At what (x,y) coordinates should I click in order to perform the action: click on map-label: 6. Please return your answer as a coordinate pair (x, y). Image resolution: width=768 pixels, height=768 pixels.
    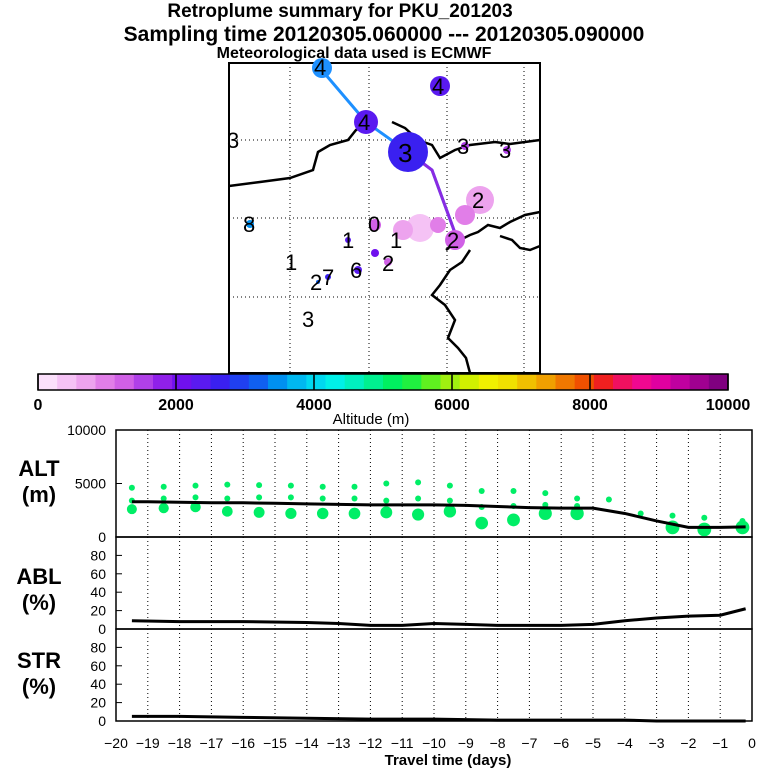
    Looking at the image, I should click on (356, 270).